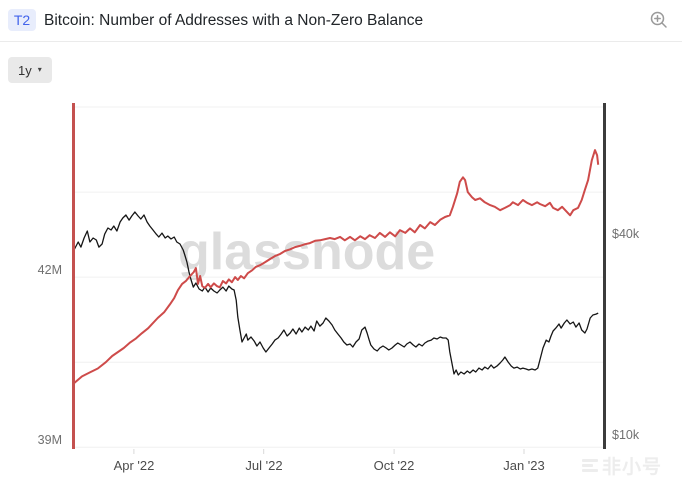 The height and width of the screenshot is (482, 682). Describe the element at coordinates (49, 440) in the screenshot. I see `left-axis-label-39m: 39M` at that location.